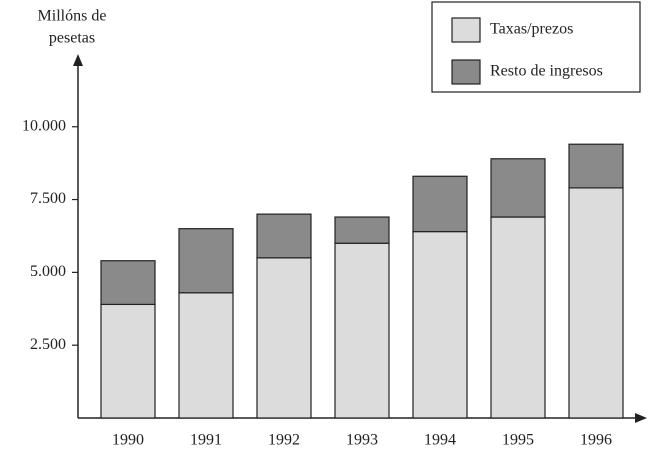  I want to click on x-tick-label: 1990, so click(128, 440).